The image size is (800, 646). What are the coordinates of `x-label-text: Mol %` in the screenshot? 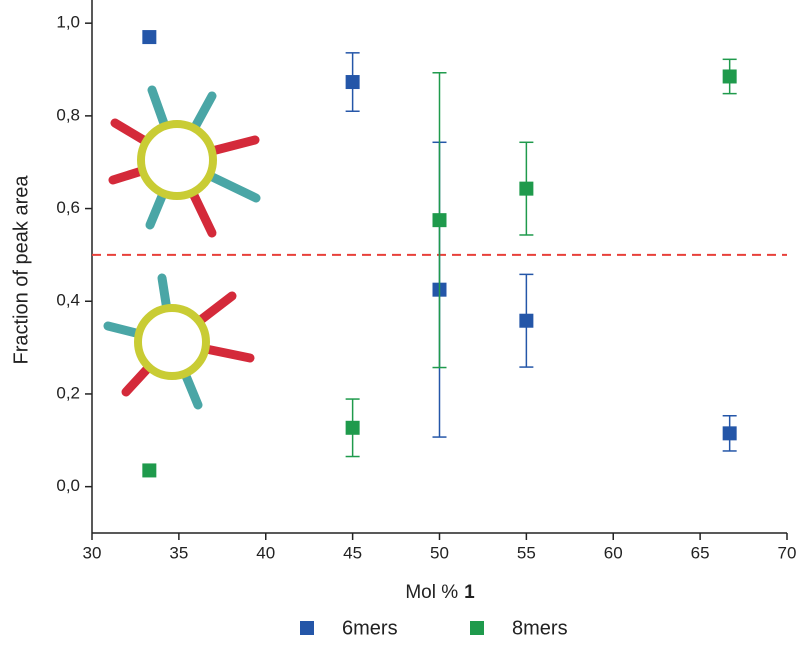 It's located at (431, 592).